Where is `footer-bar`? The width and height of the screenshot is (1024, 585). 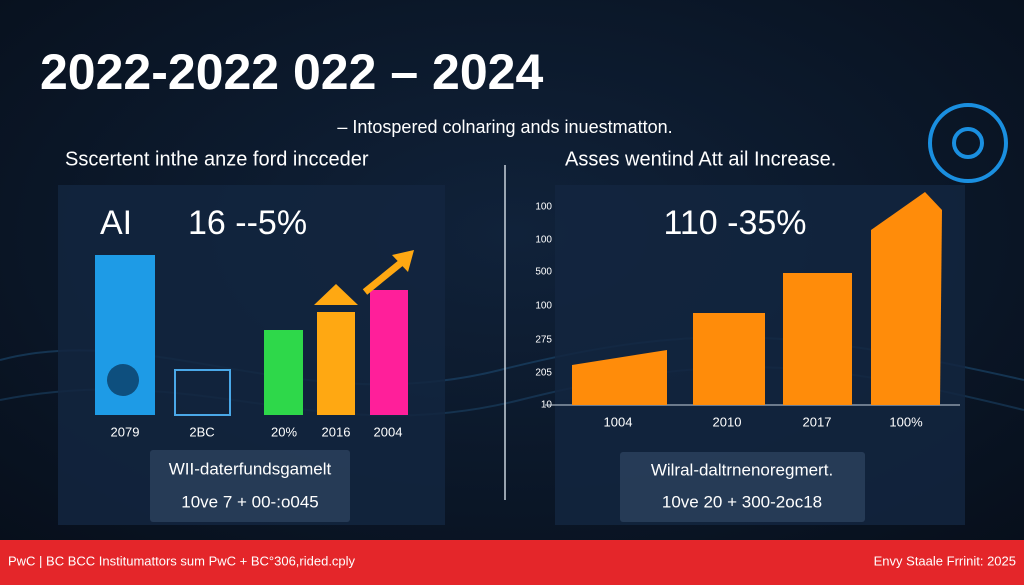
footer-bar is located at coordinates (512, 562).